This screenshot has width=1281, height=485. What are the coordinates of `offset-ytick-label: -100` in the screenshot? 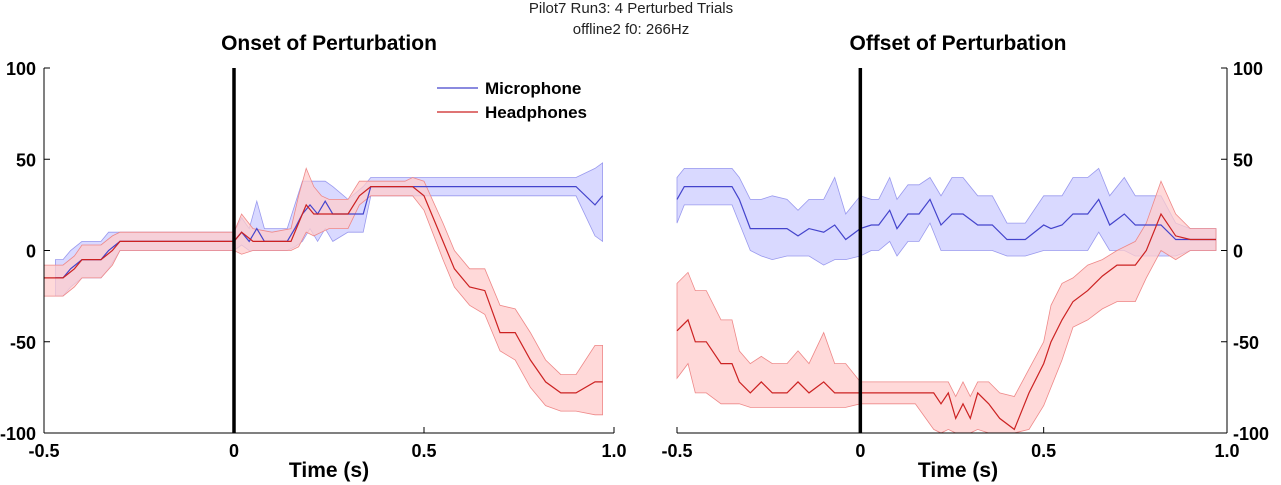 It's located at (1251, 434).